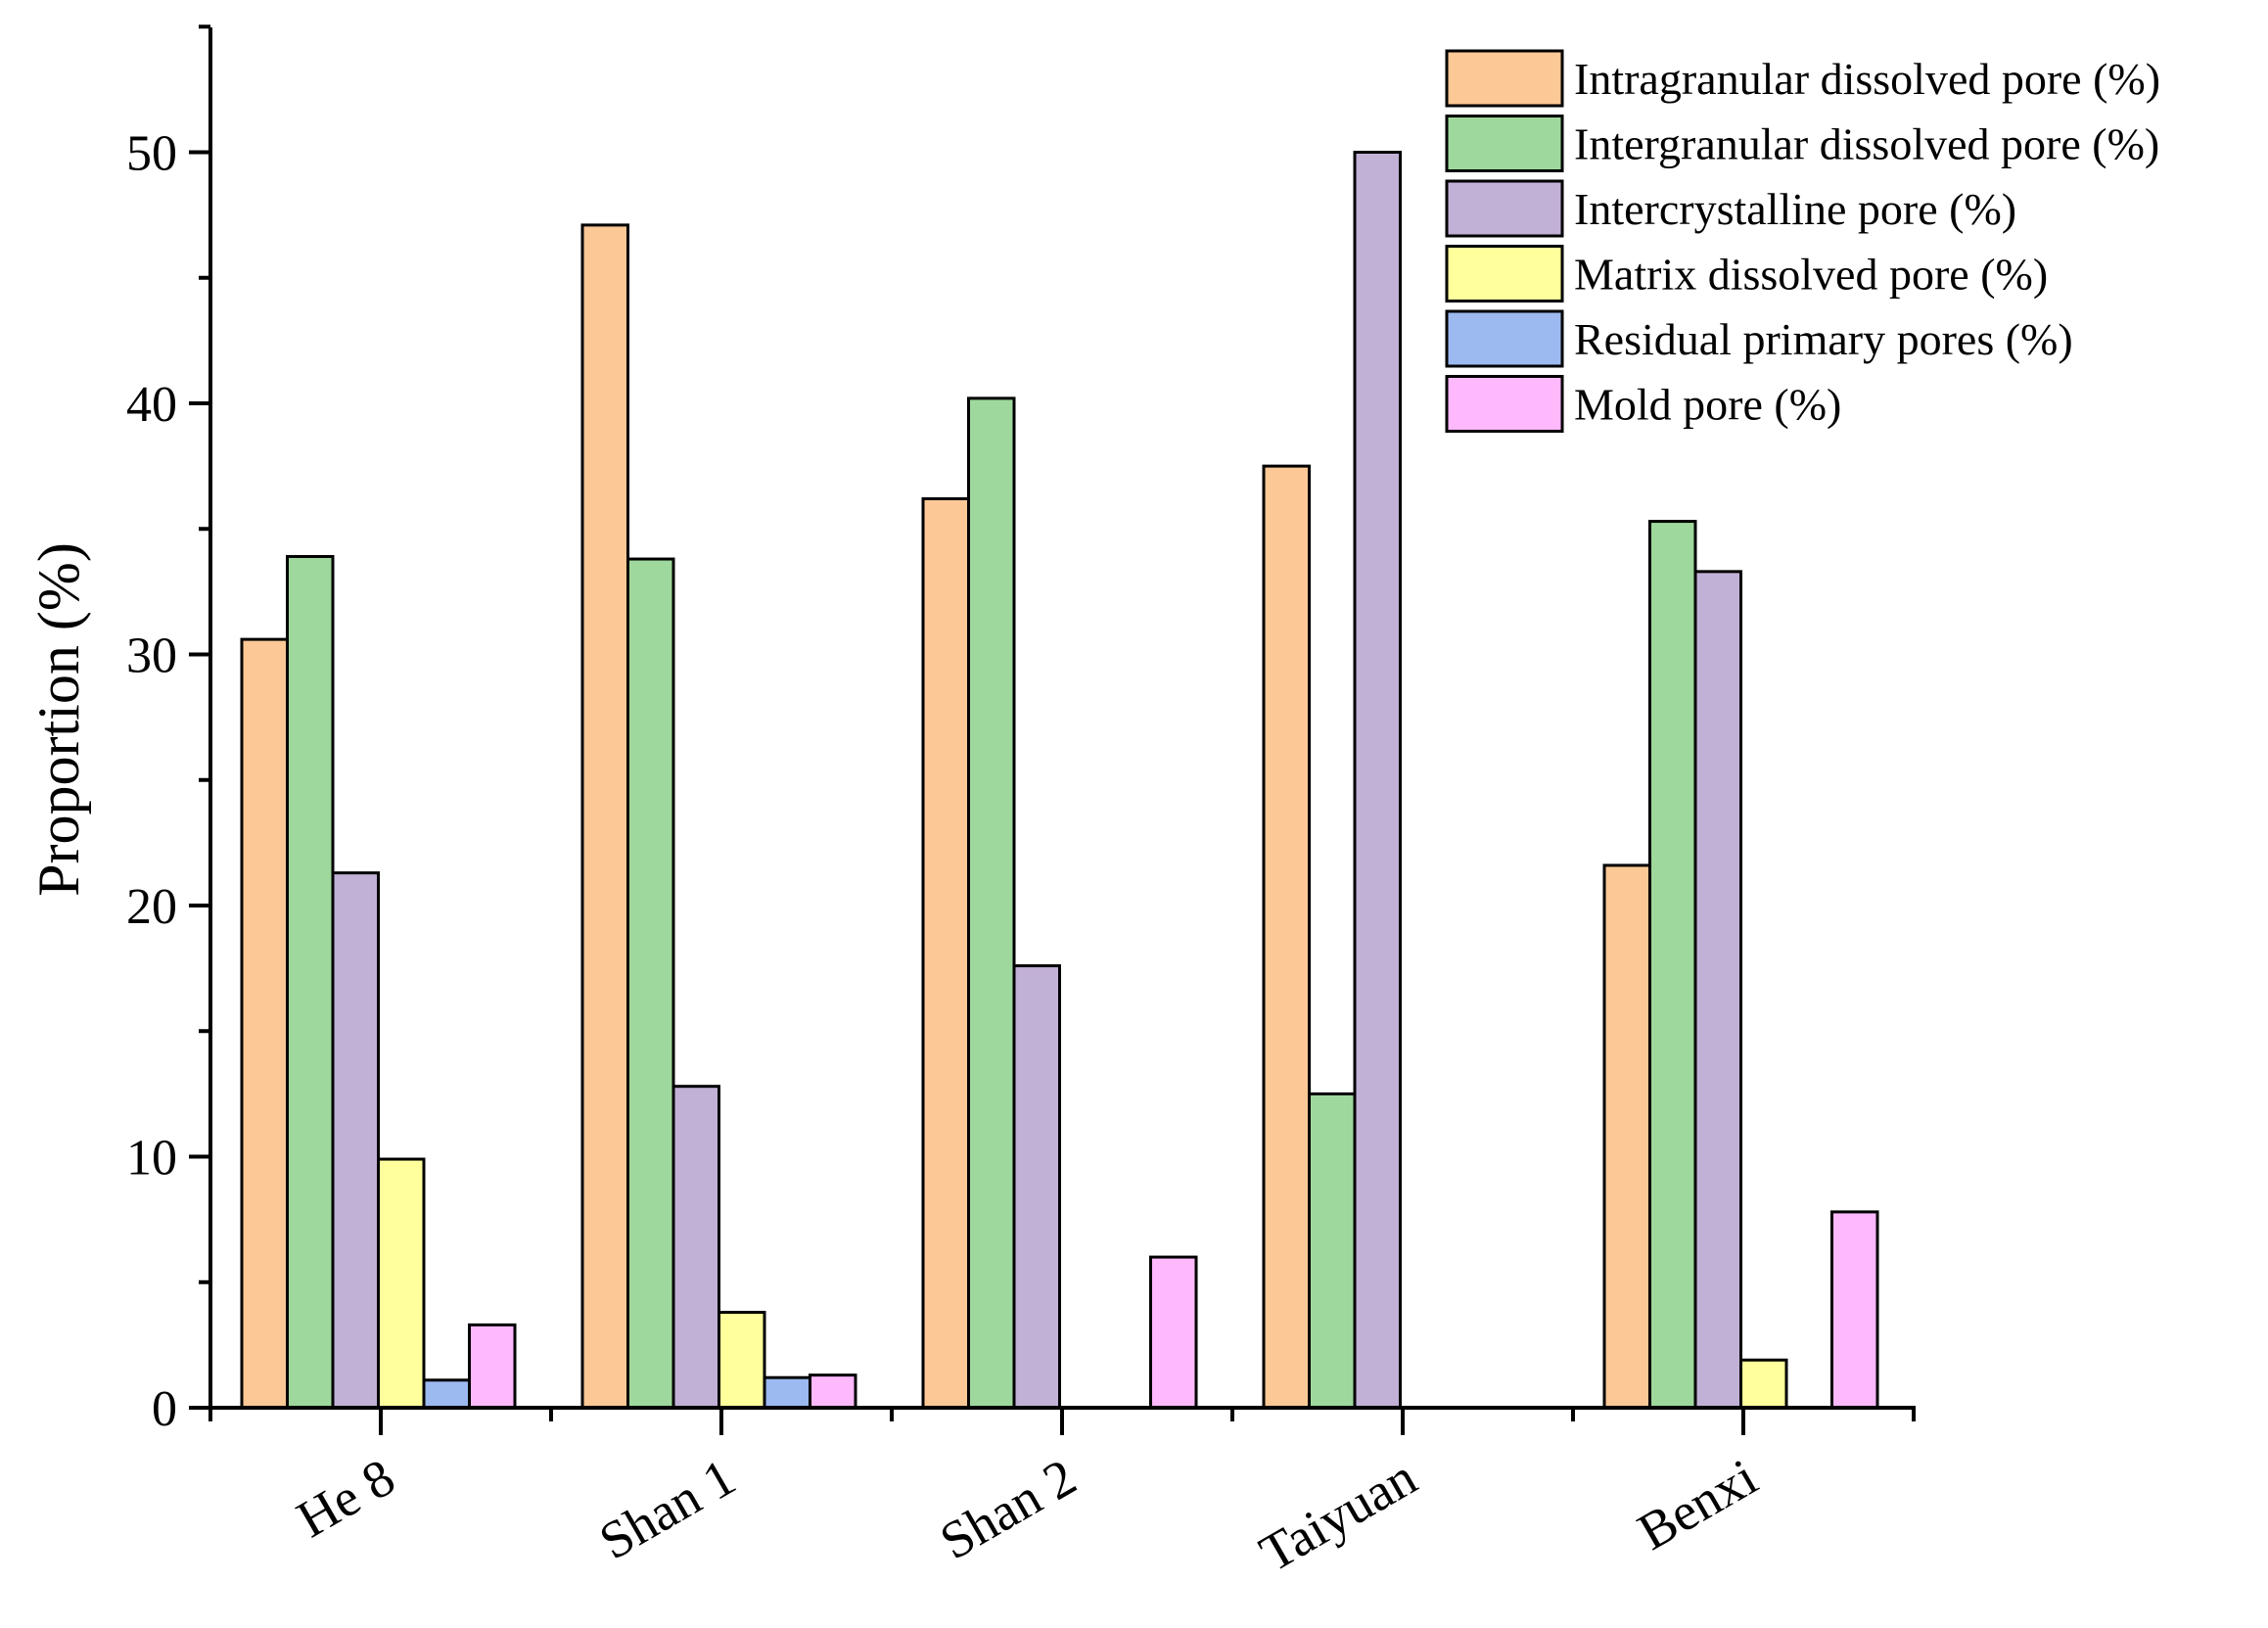  What do you see at coordinates (1824, 339) in the screenshot?
I see `legend-label-4: Residual primary pores (%)` at bounding box center [1824, 339].